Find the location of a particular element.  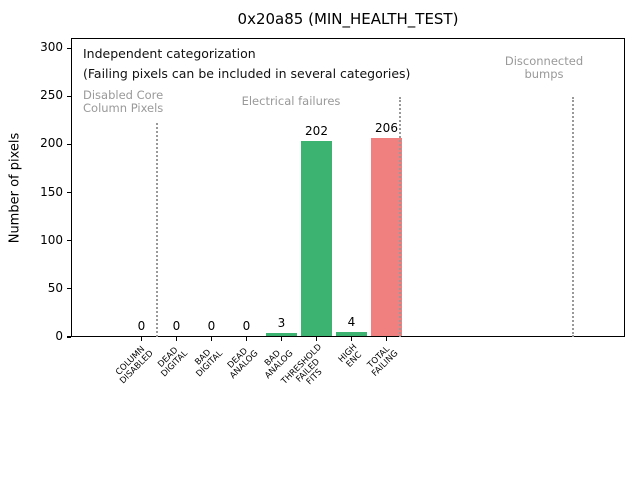

bar-value-label: 4 is located at coordinates (351, 322).